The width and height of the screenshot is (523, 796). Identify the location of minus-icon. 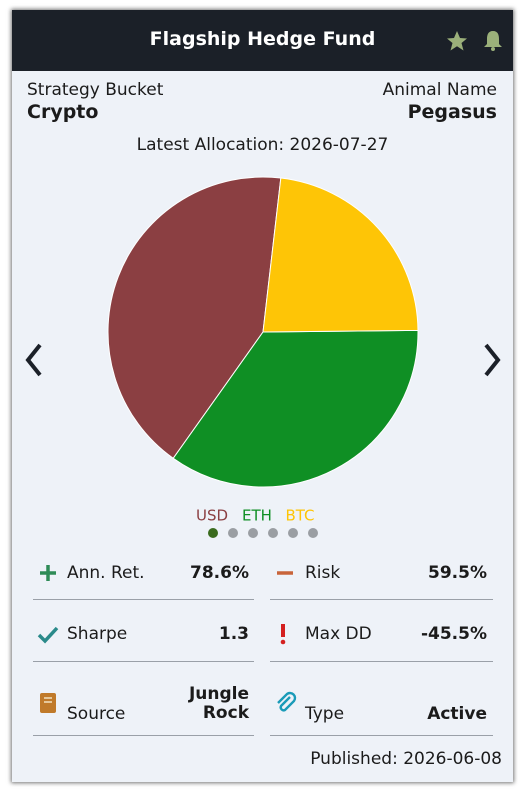
(285, 573).